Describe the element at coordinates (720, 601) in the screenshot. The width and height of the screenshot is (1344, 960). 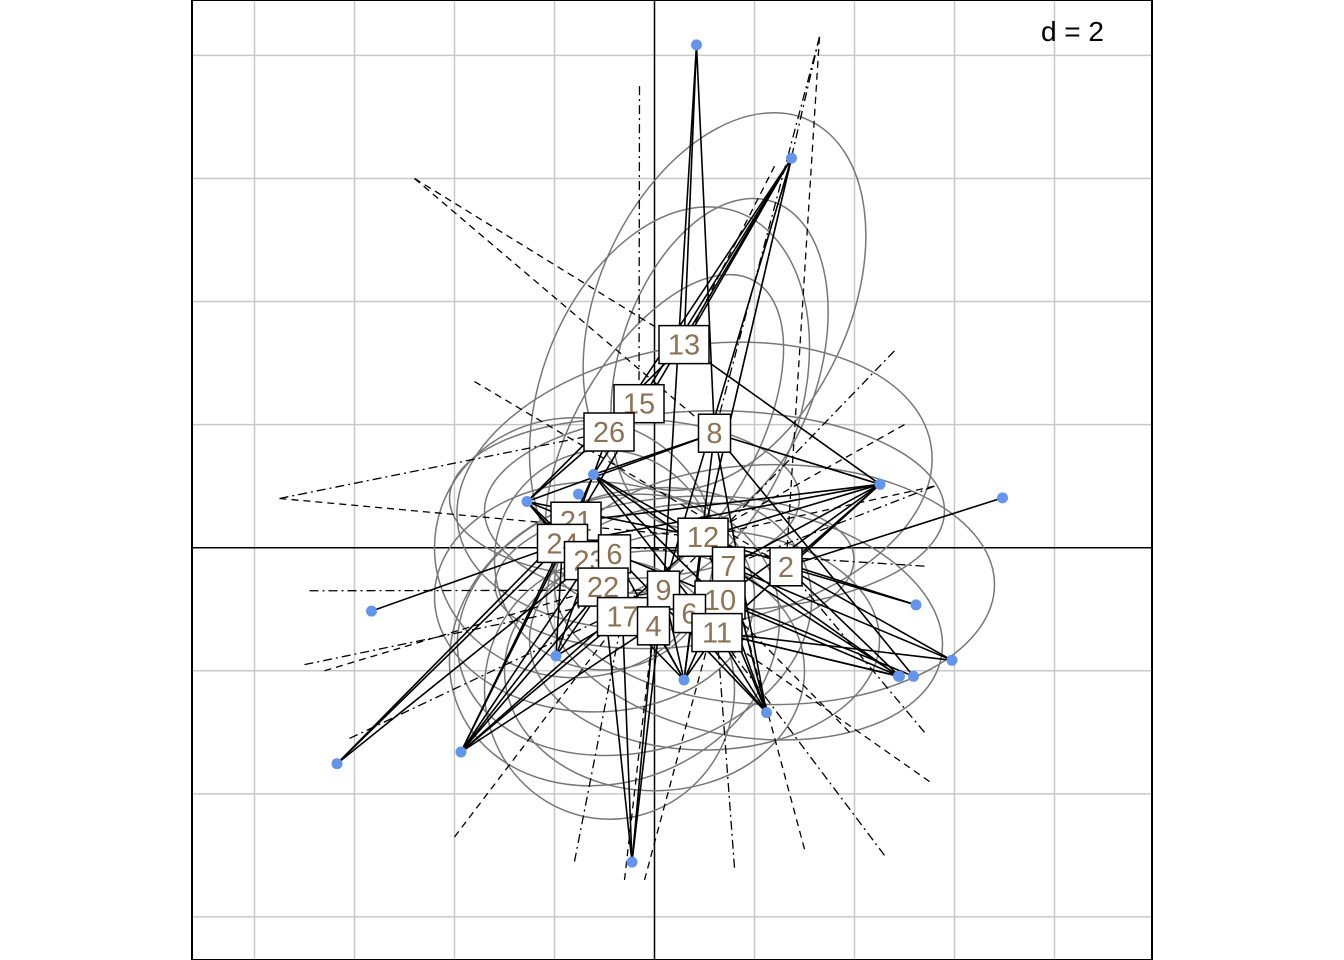
I see `class-label-text: 10` at that location.